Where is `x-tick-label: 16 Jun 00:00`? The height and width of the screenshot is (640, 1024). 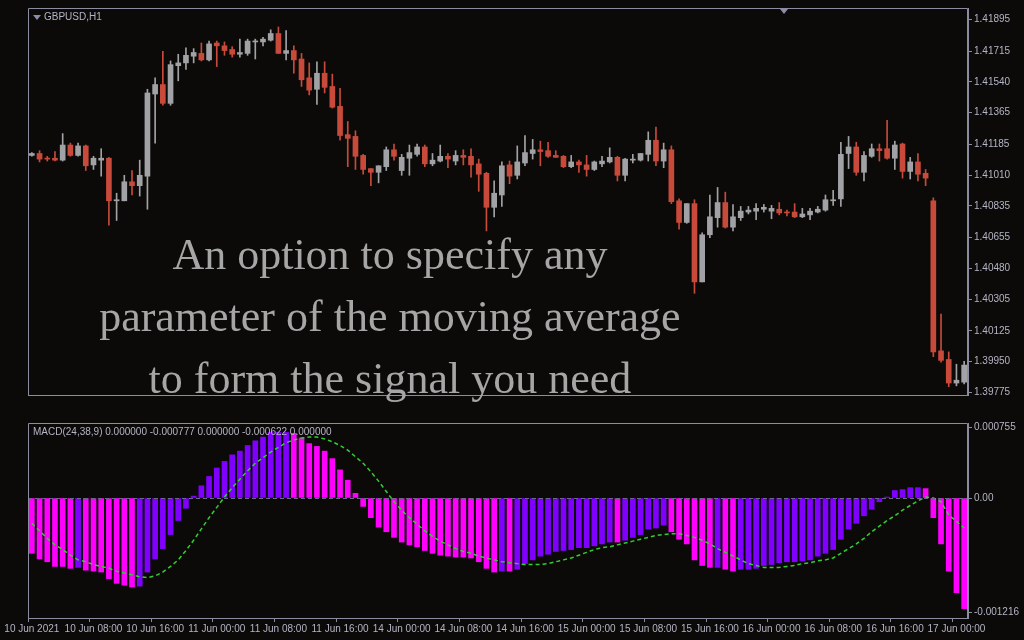
x-tick-label: 16 Jun 00:00 is located at coordinates (771, 628).